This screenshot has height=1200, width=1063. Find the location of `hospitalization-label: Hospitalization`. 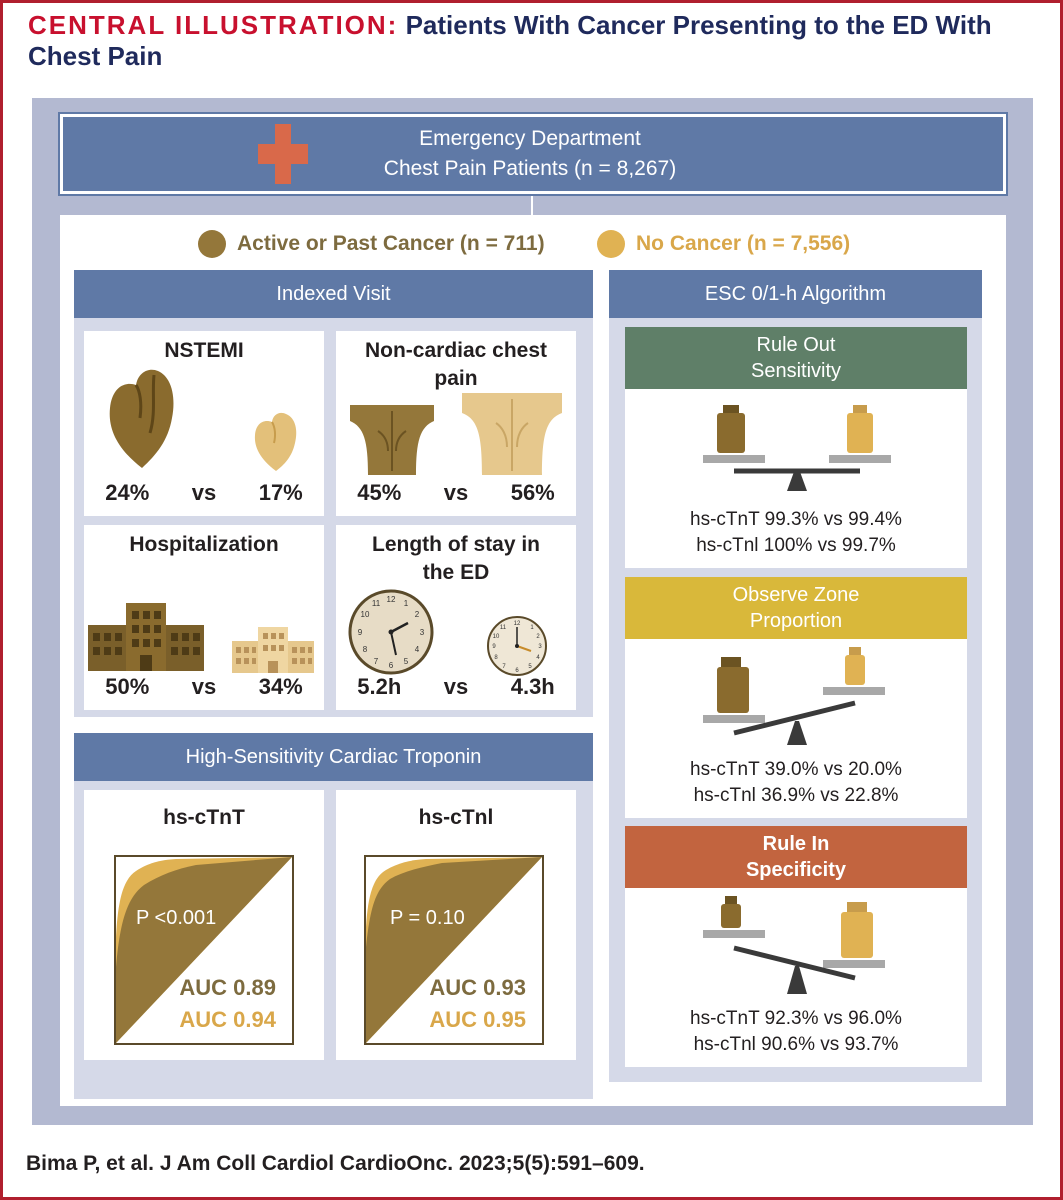

hospitalization-label: Hospitalization is located at coordinates (204, 544).